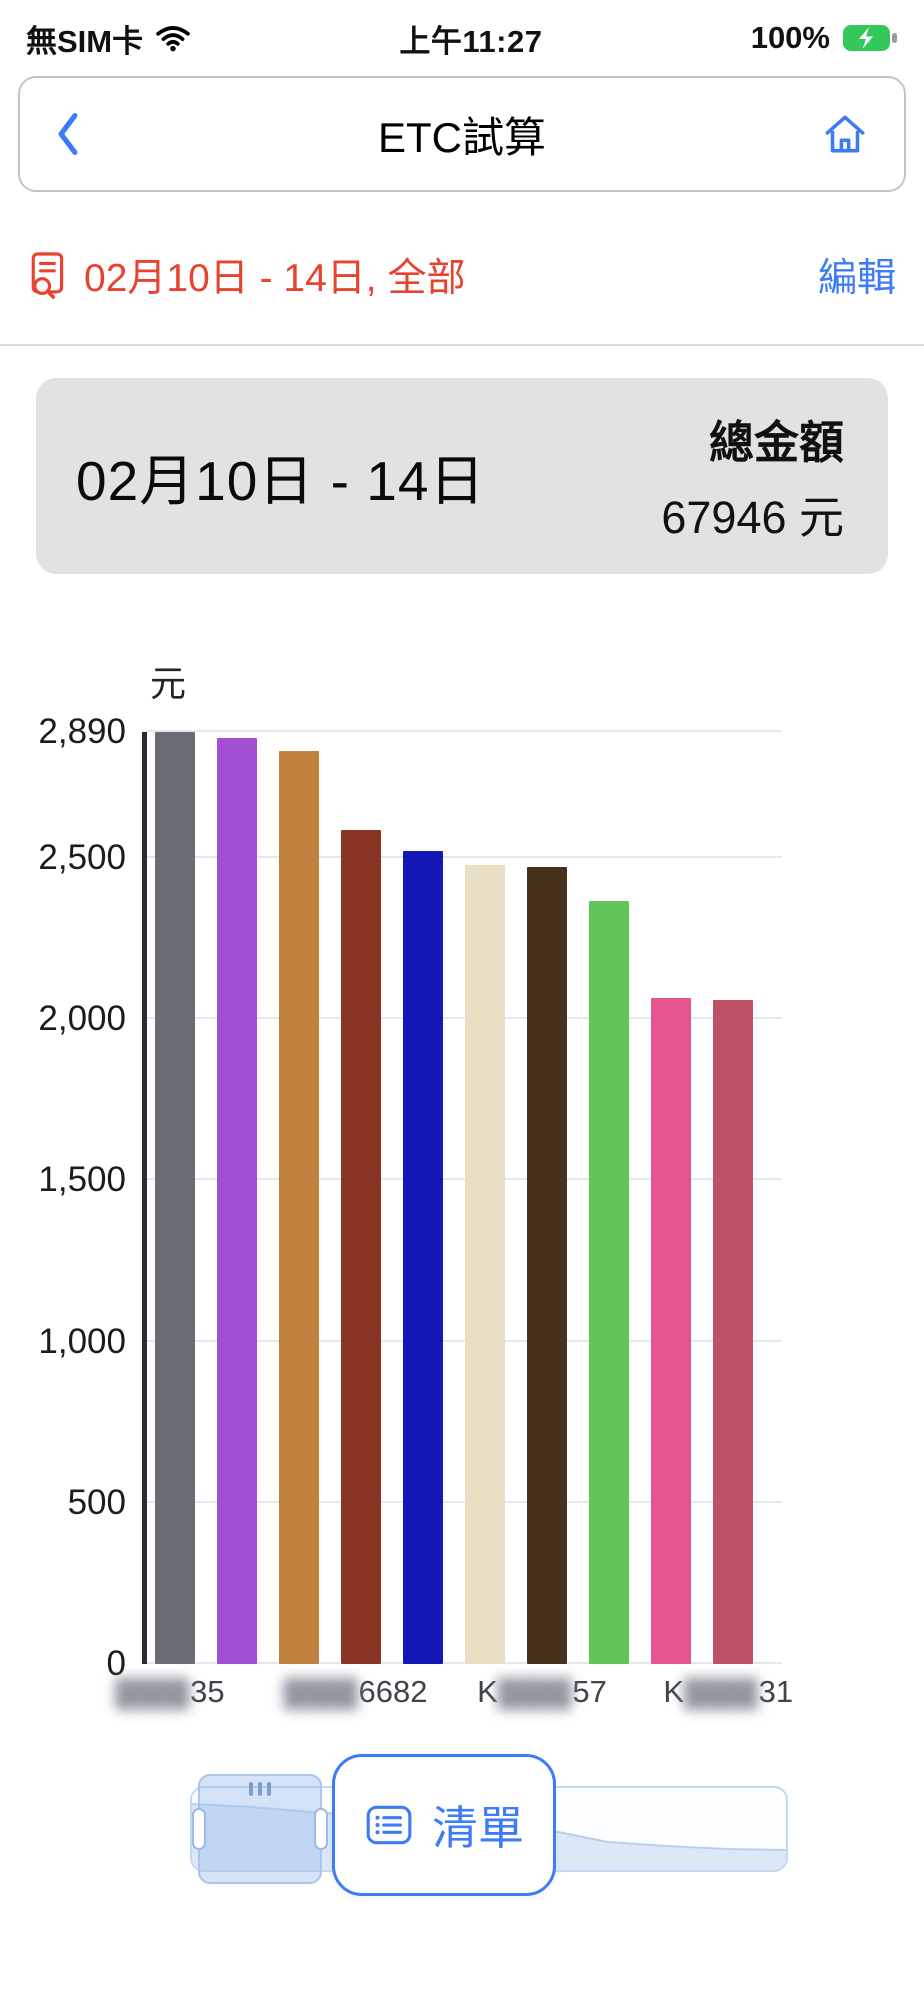 This screenshot has height=2000, width=924. Describe the element at coordinates (389, 1825) in the screenshot. I see `list-icon` at that location.